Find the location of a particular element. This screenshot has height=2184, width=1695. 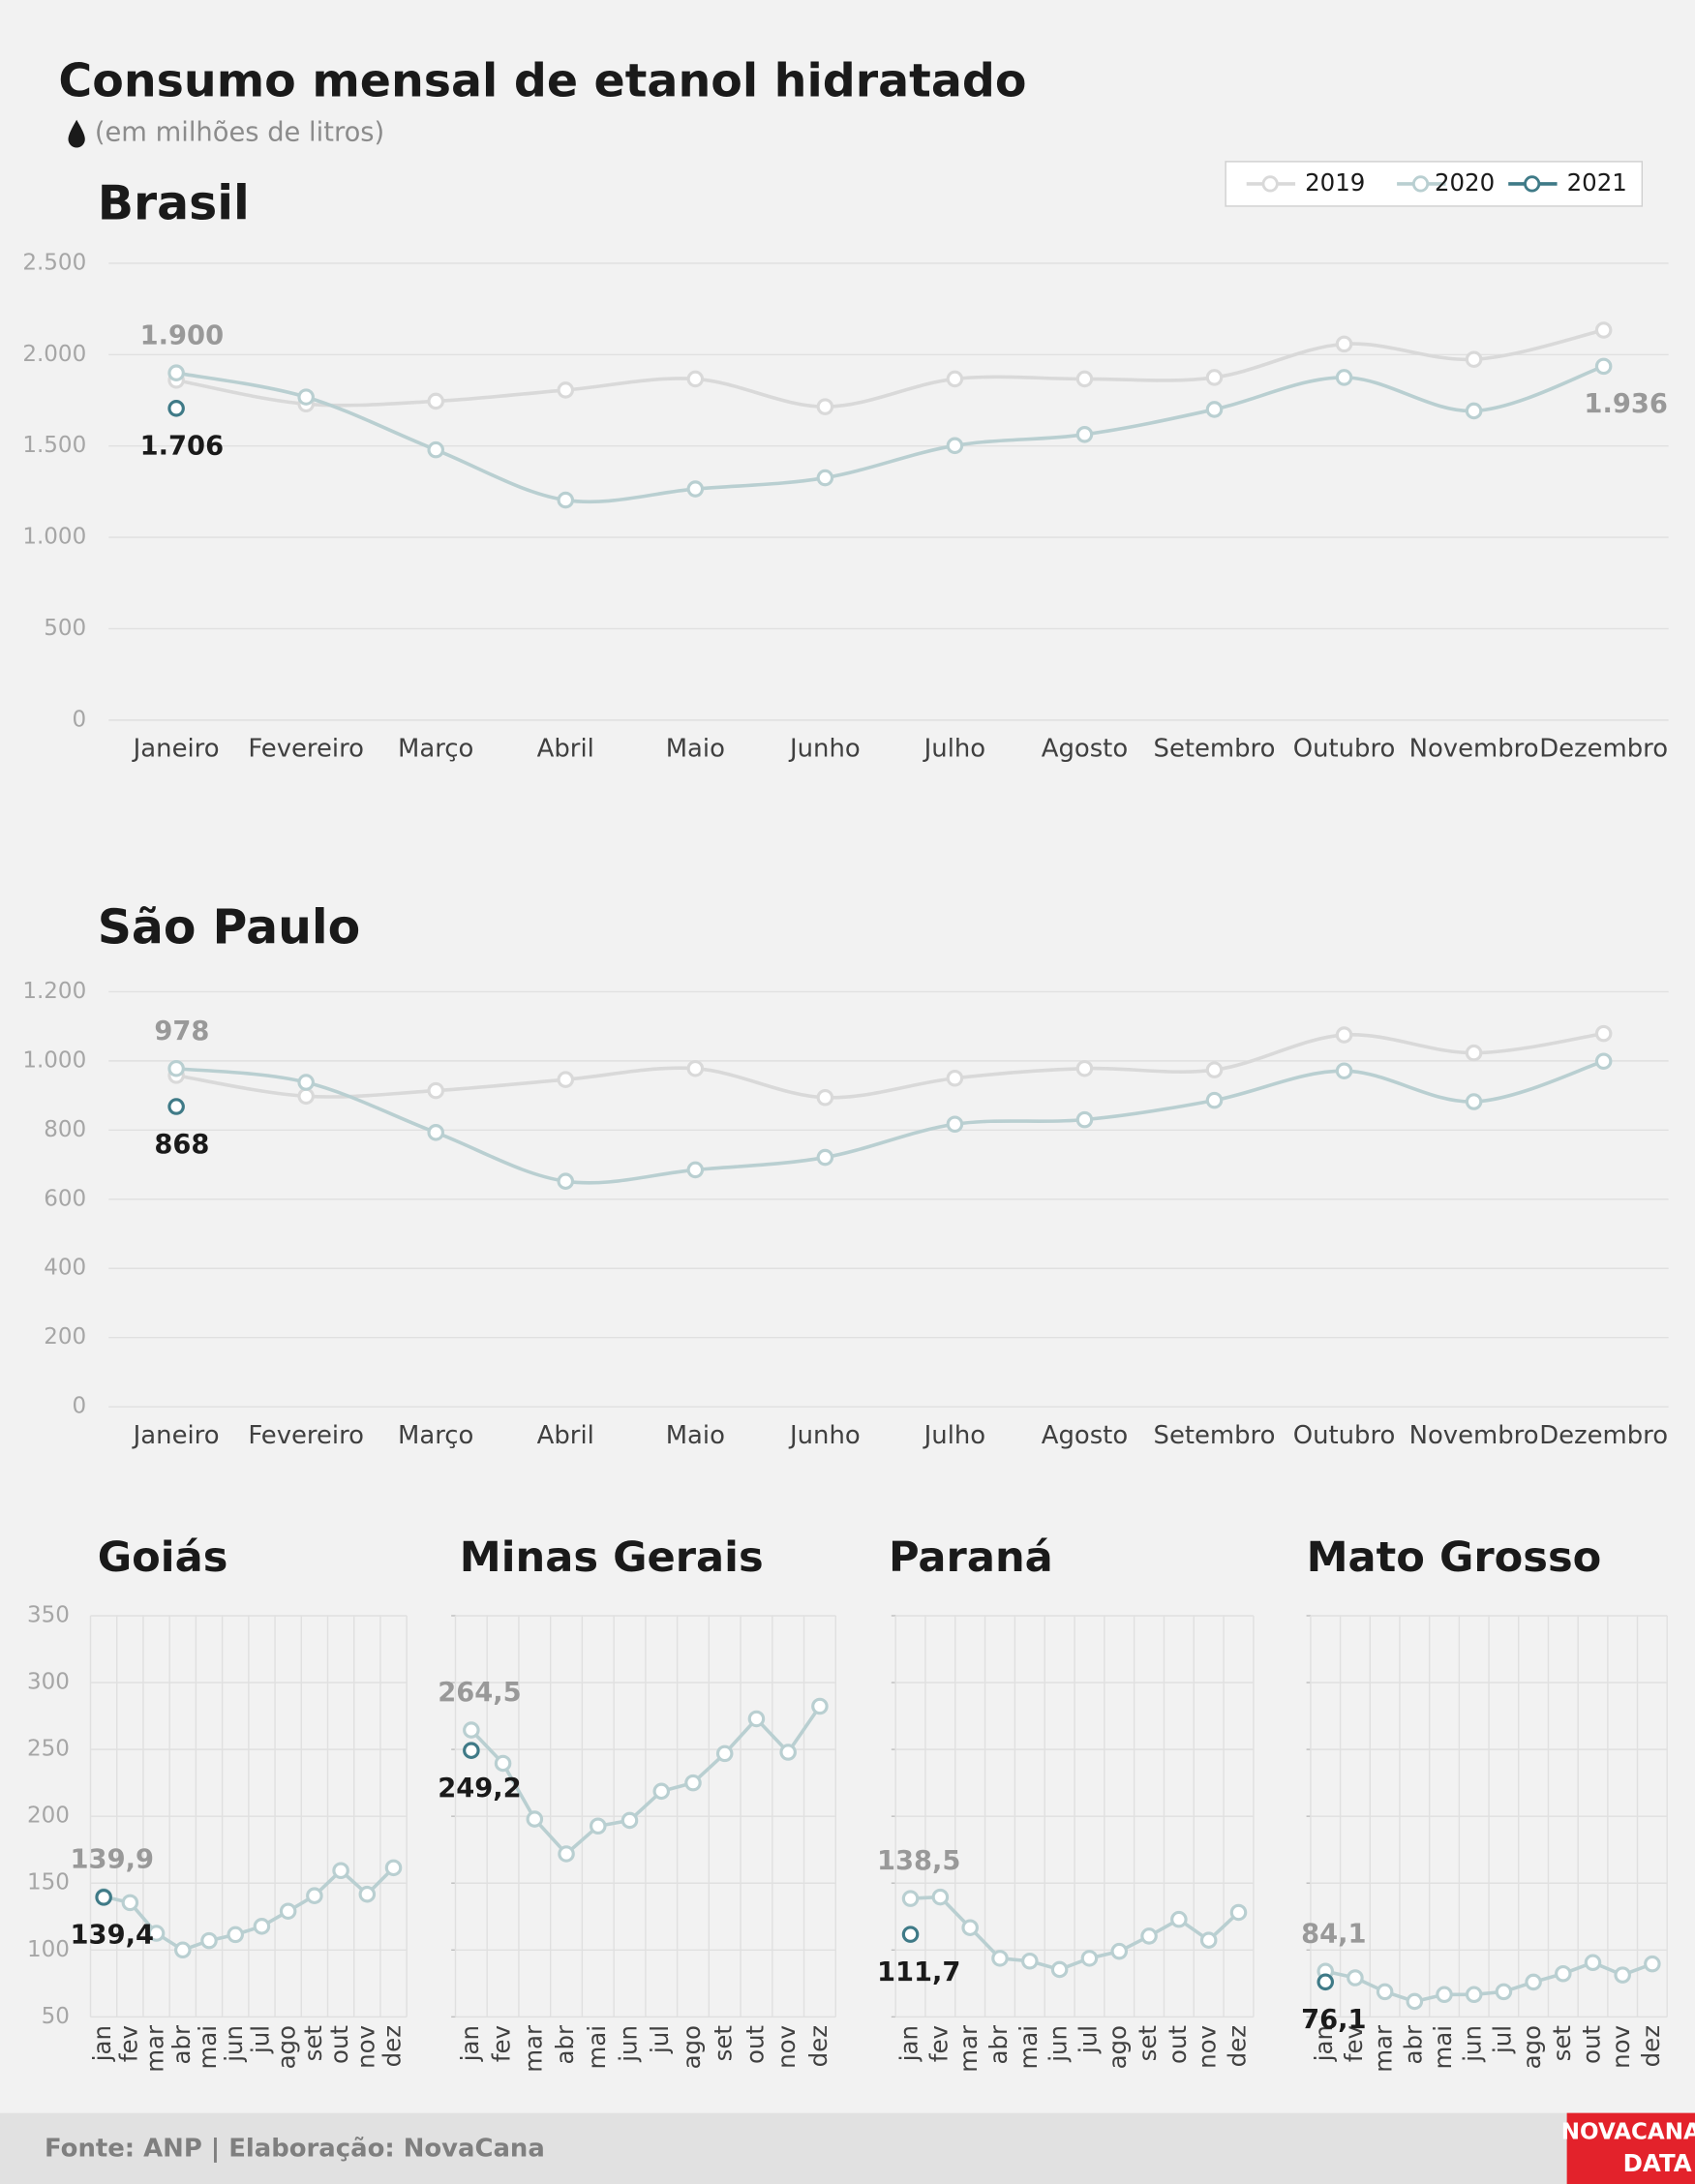

main-title: Consumo mensal de etanol hidratado is located at coordinates (542, 81).